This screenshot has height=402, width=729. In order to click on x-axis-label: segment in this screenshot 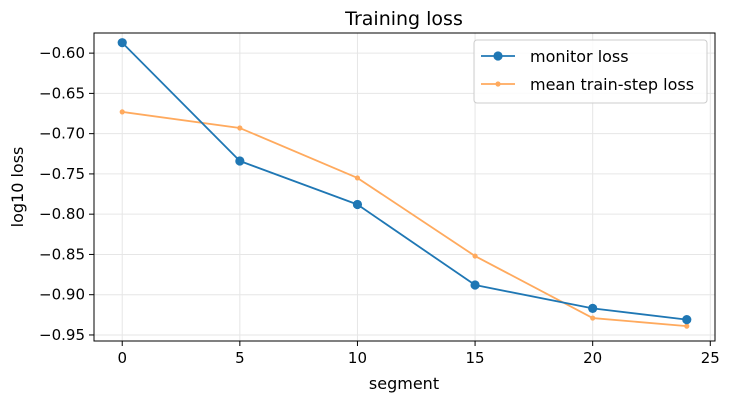, I will do `click(404, 383)`.